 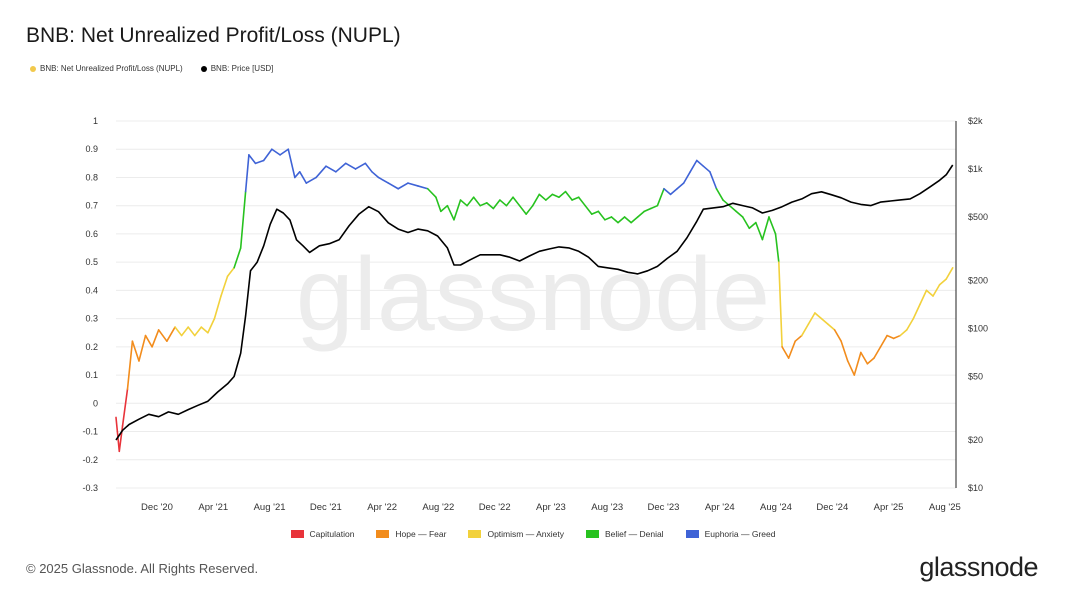 What do you see at coordinates (91, 177) in the screenshot?
I see `y-left-tick-label: 0.8` at bounding box center [91, 177].